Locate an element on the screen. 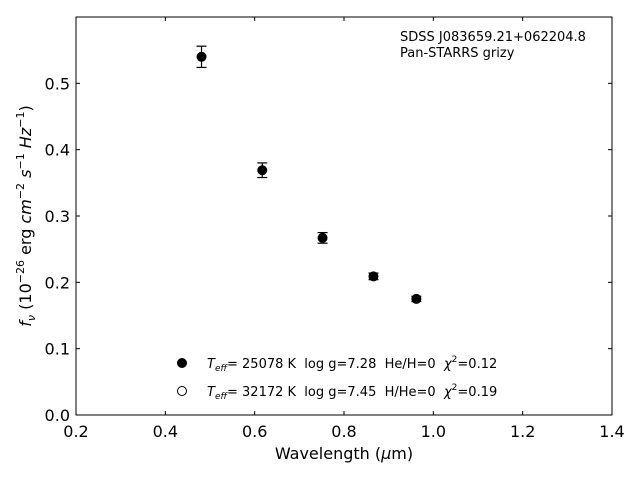  legend-marker-open is located at coordinates (182, 391).